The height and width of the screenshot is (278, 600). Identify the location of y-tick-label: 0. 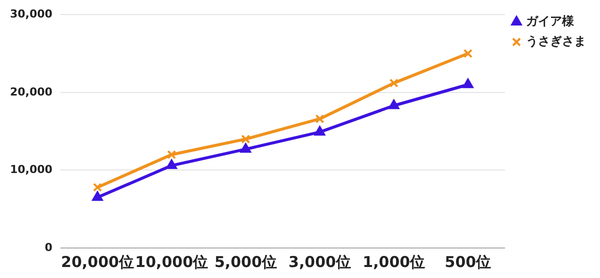
(48, 247).